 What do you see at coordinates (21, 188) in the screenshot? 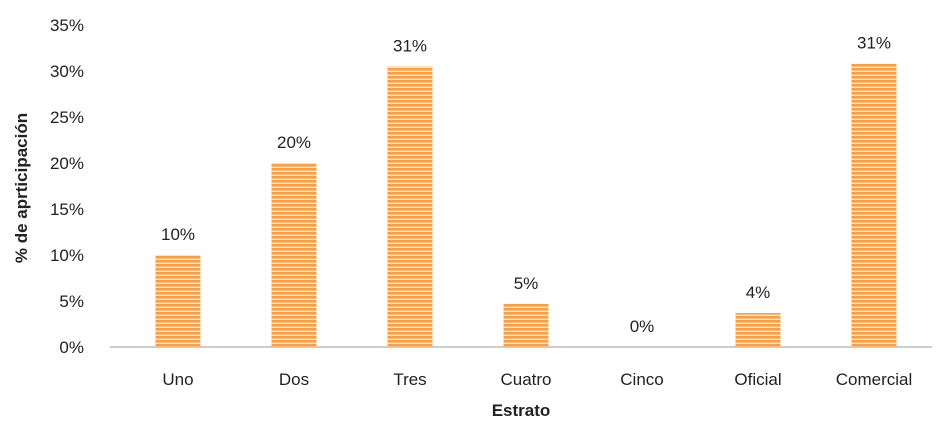
I see `y-axis-title: % de aprticipación` at bounding box center [21, 188].